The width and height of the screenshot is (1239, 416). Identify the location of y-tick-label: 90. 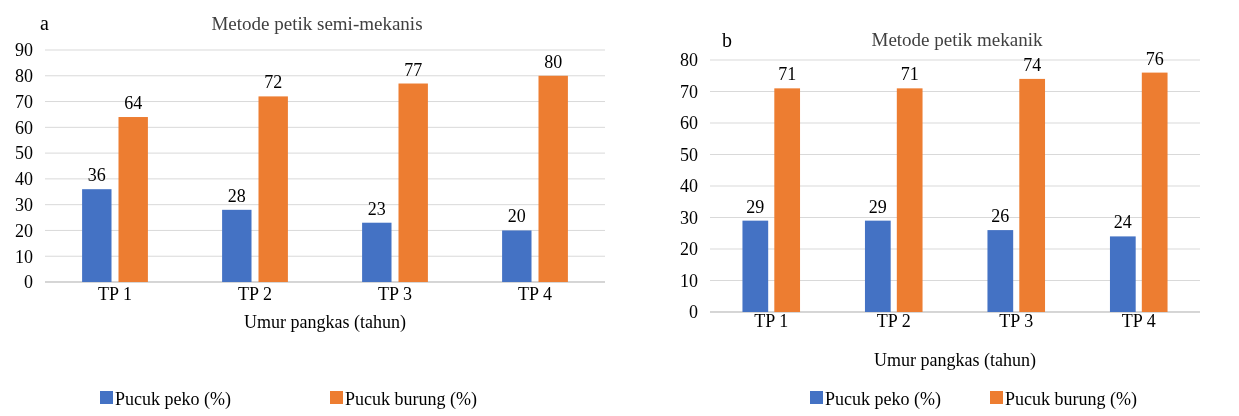
(24, 50).